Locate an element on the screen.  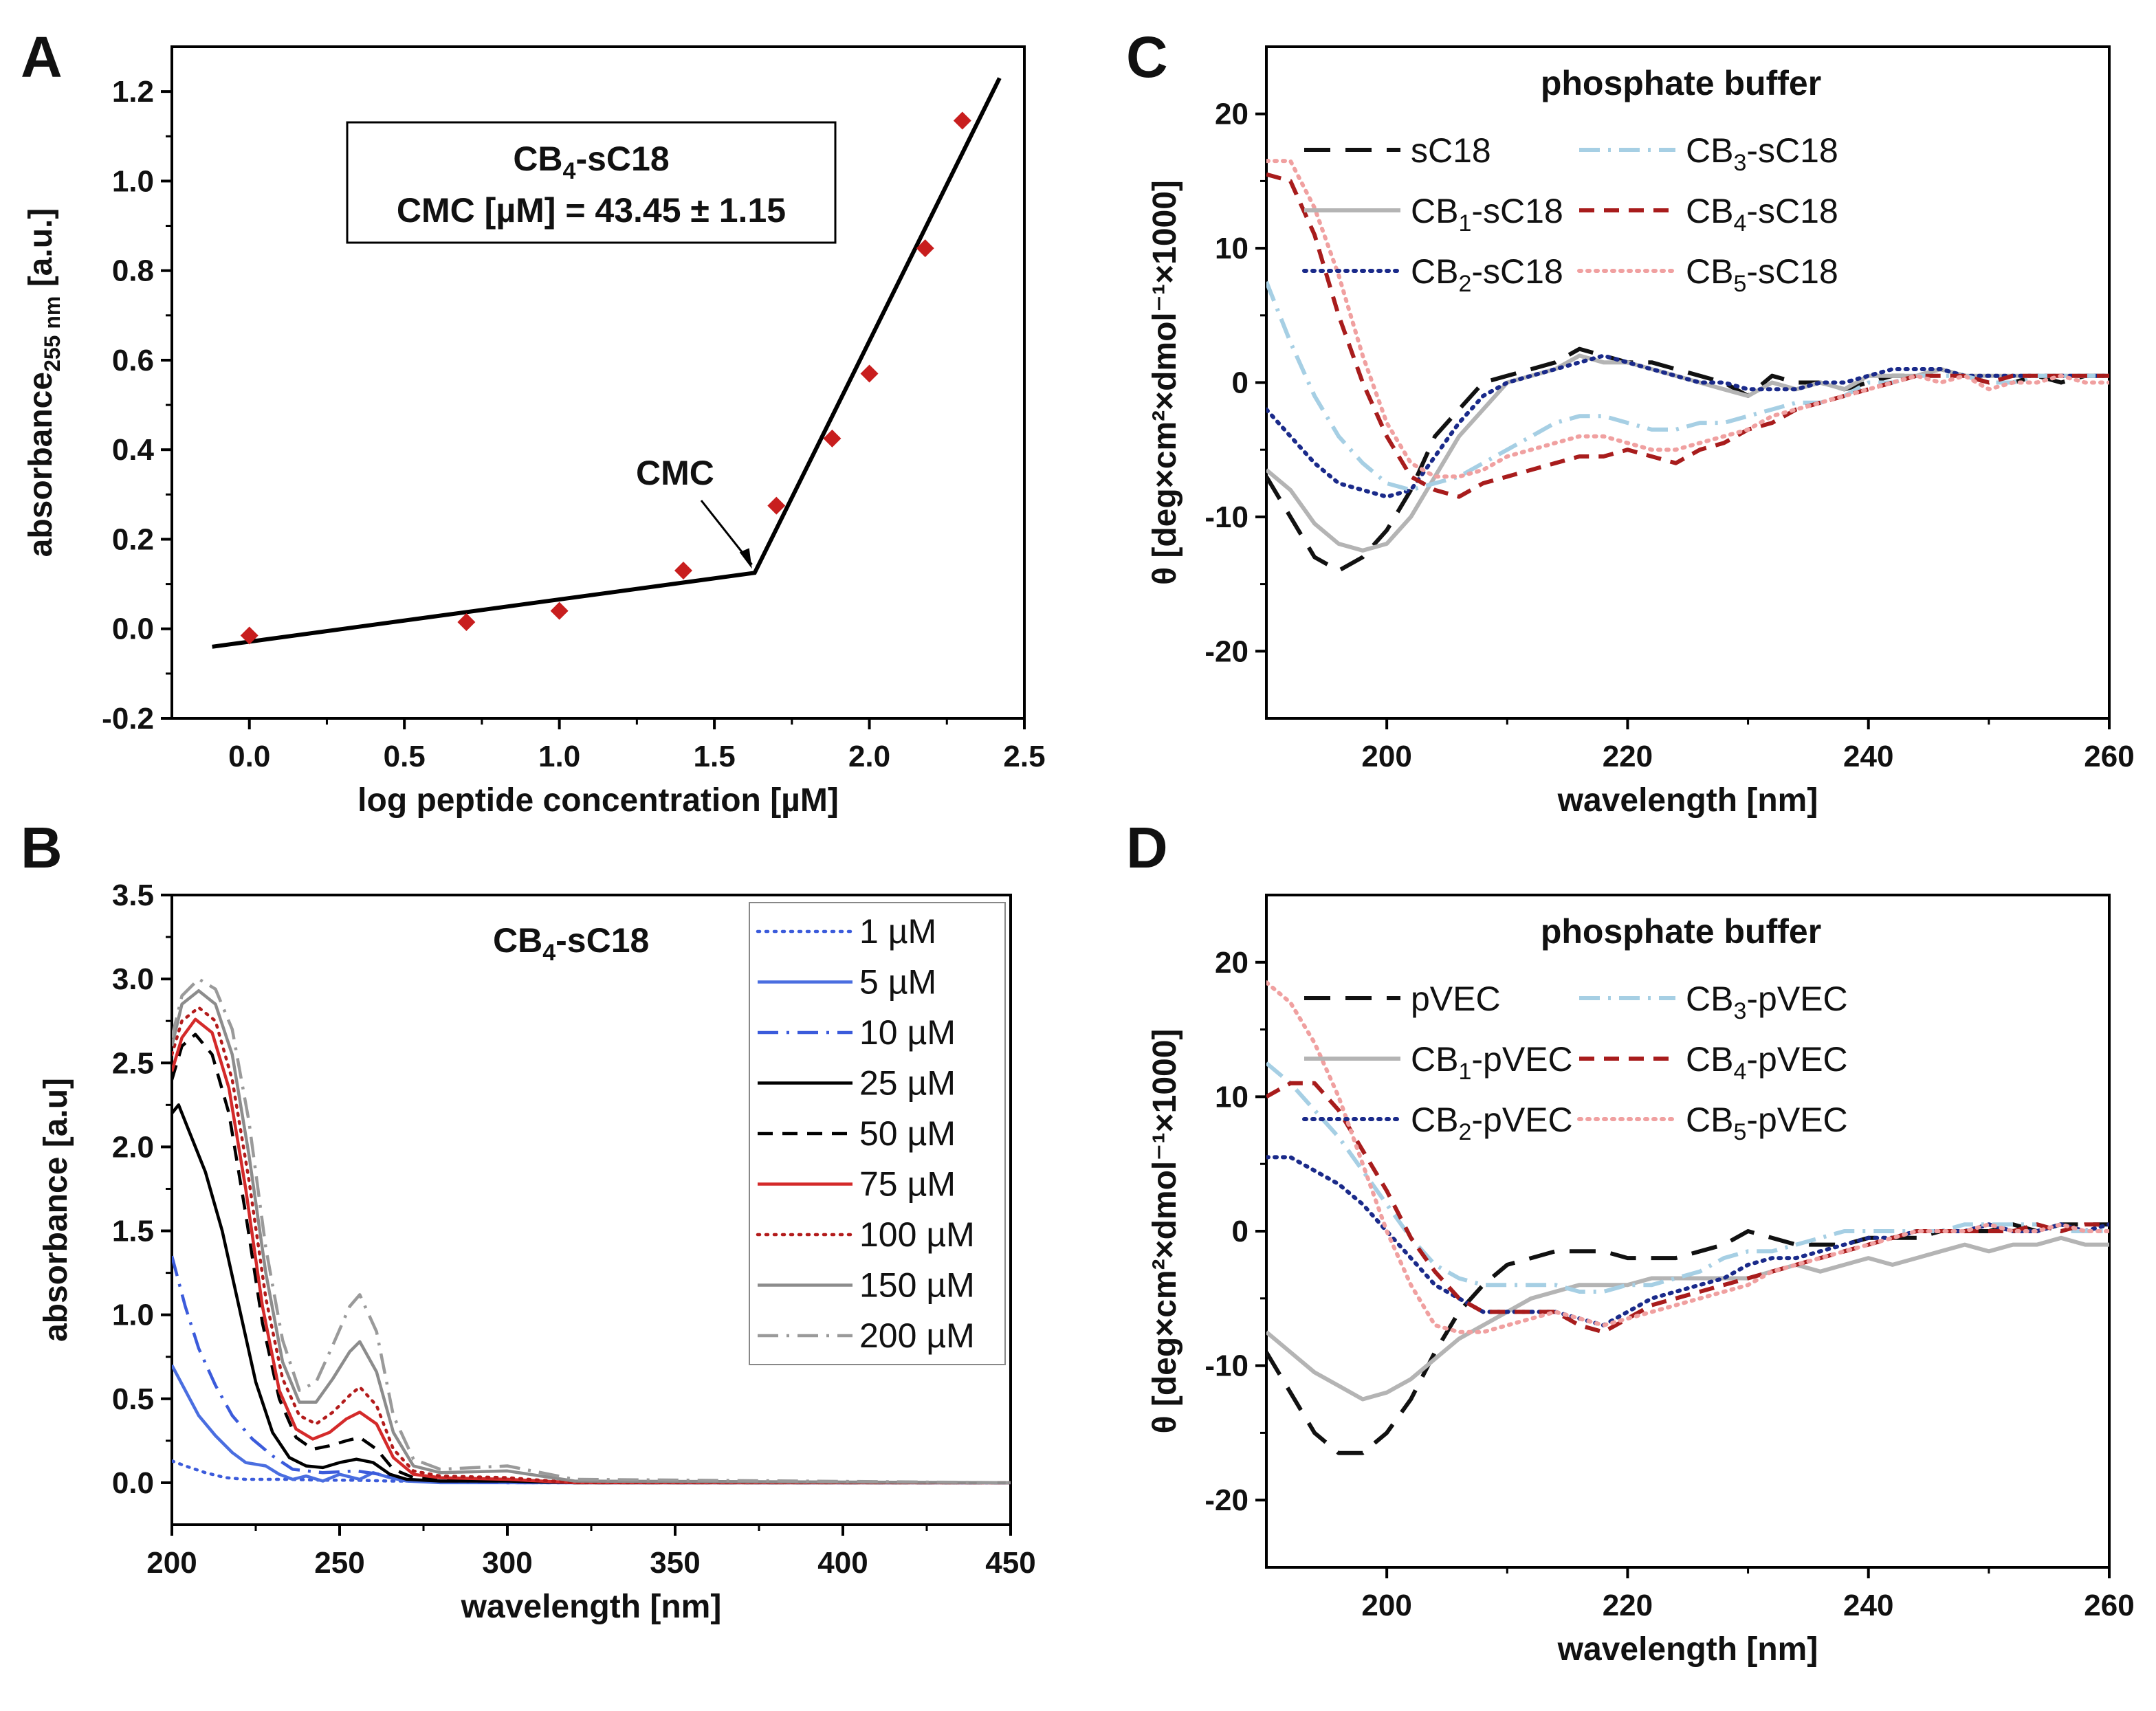
legend-label: 200 µM is located at coordinates (917, 1336).